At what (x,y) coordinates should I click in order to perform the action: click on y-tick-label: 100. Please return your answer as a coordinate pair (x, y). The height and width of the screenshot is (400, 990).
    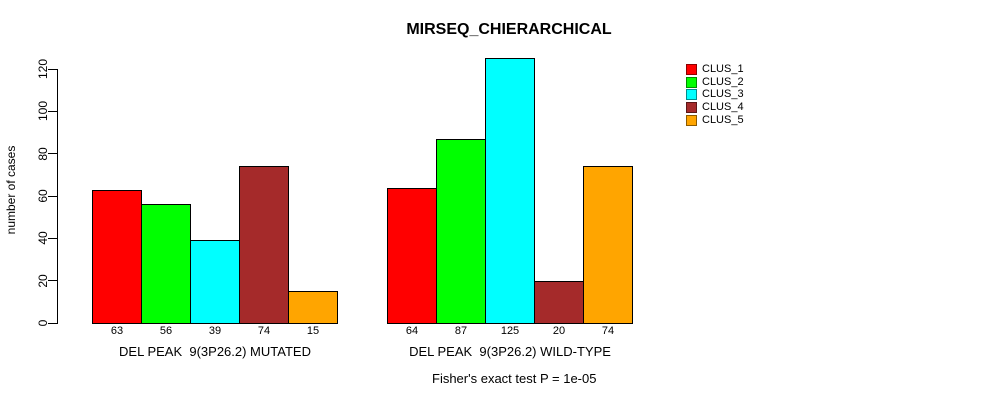
    Looking at the image, I should click on (43, 111).